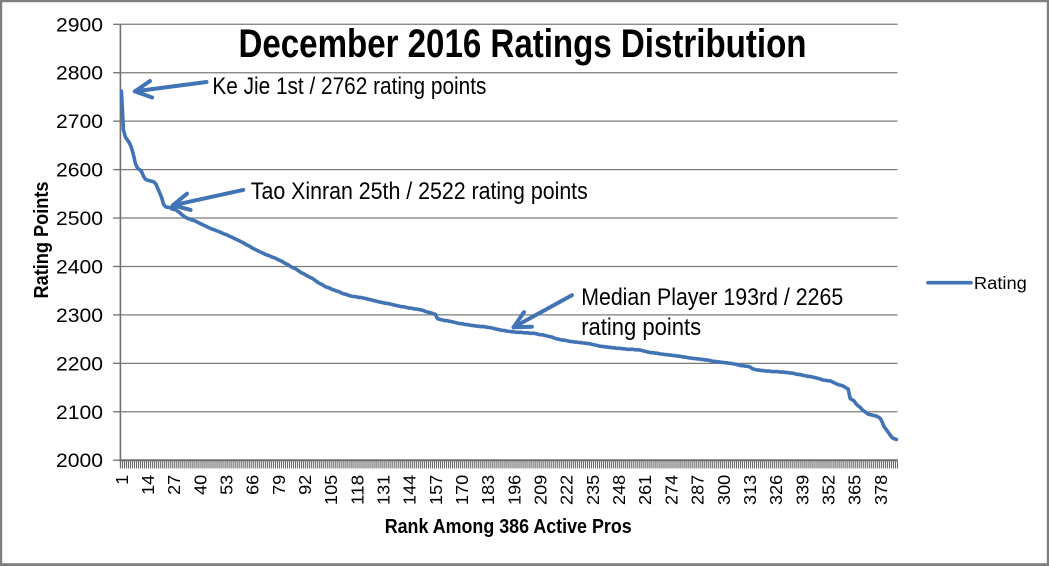  What do you see at coordinates (79, 316) in the screenshot?
I see `svg-text: 2300` at bounding box center [79, 316].